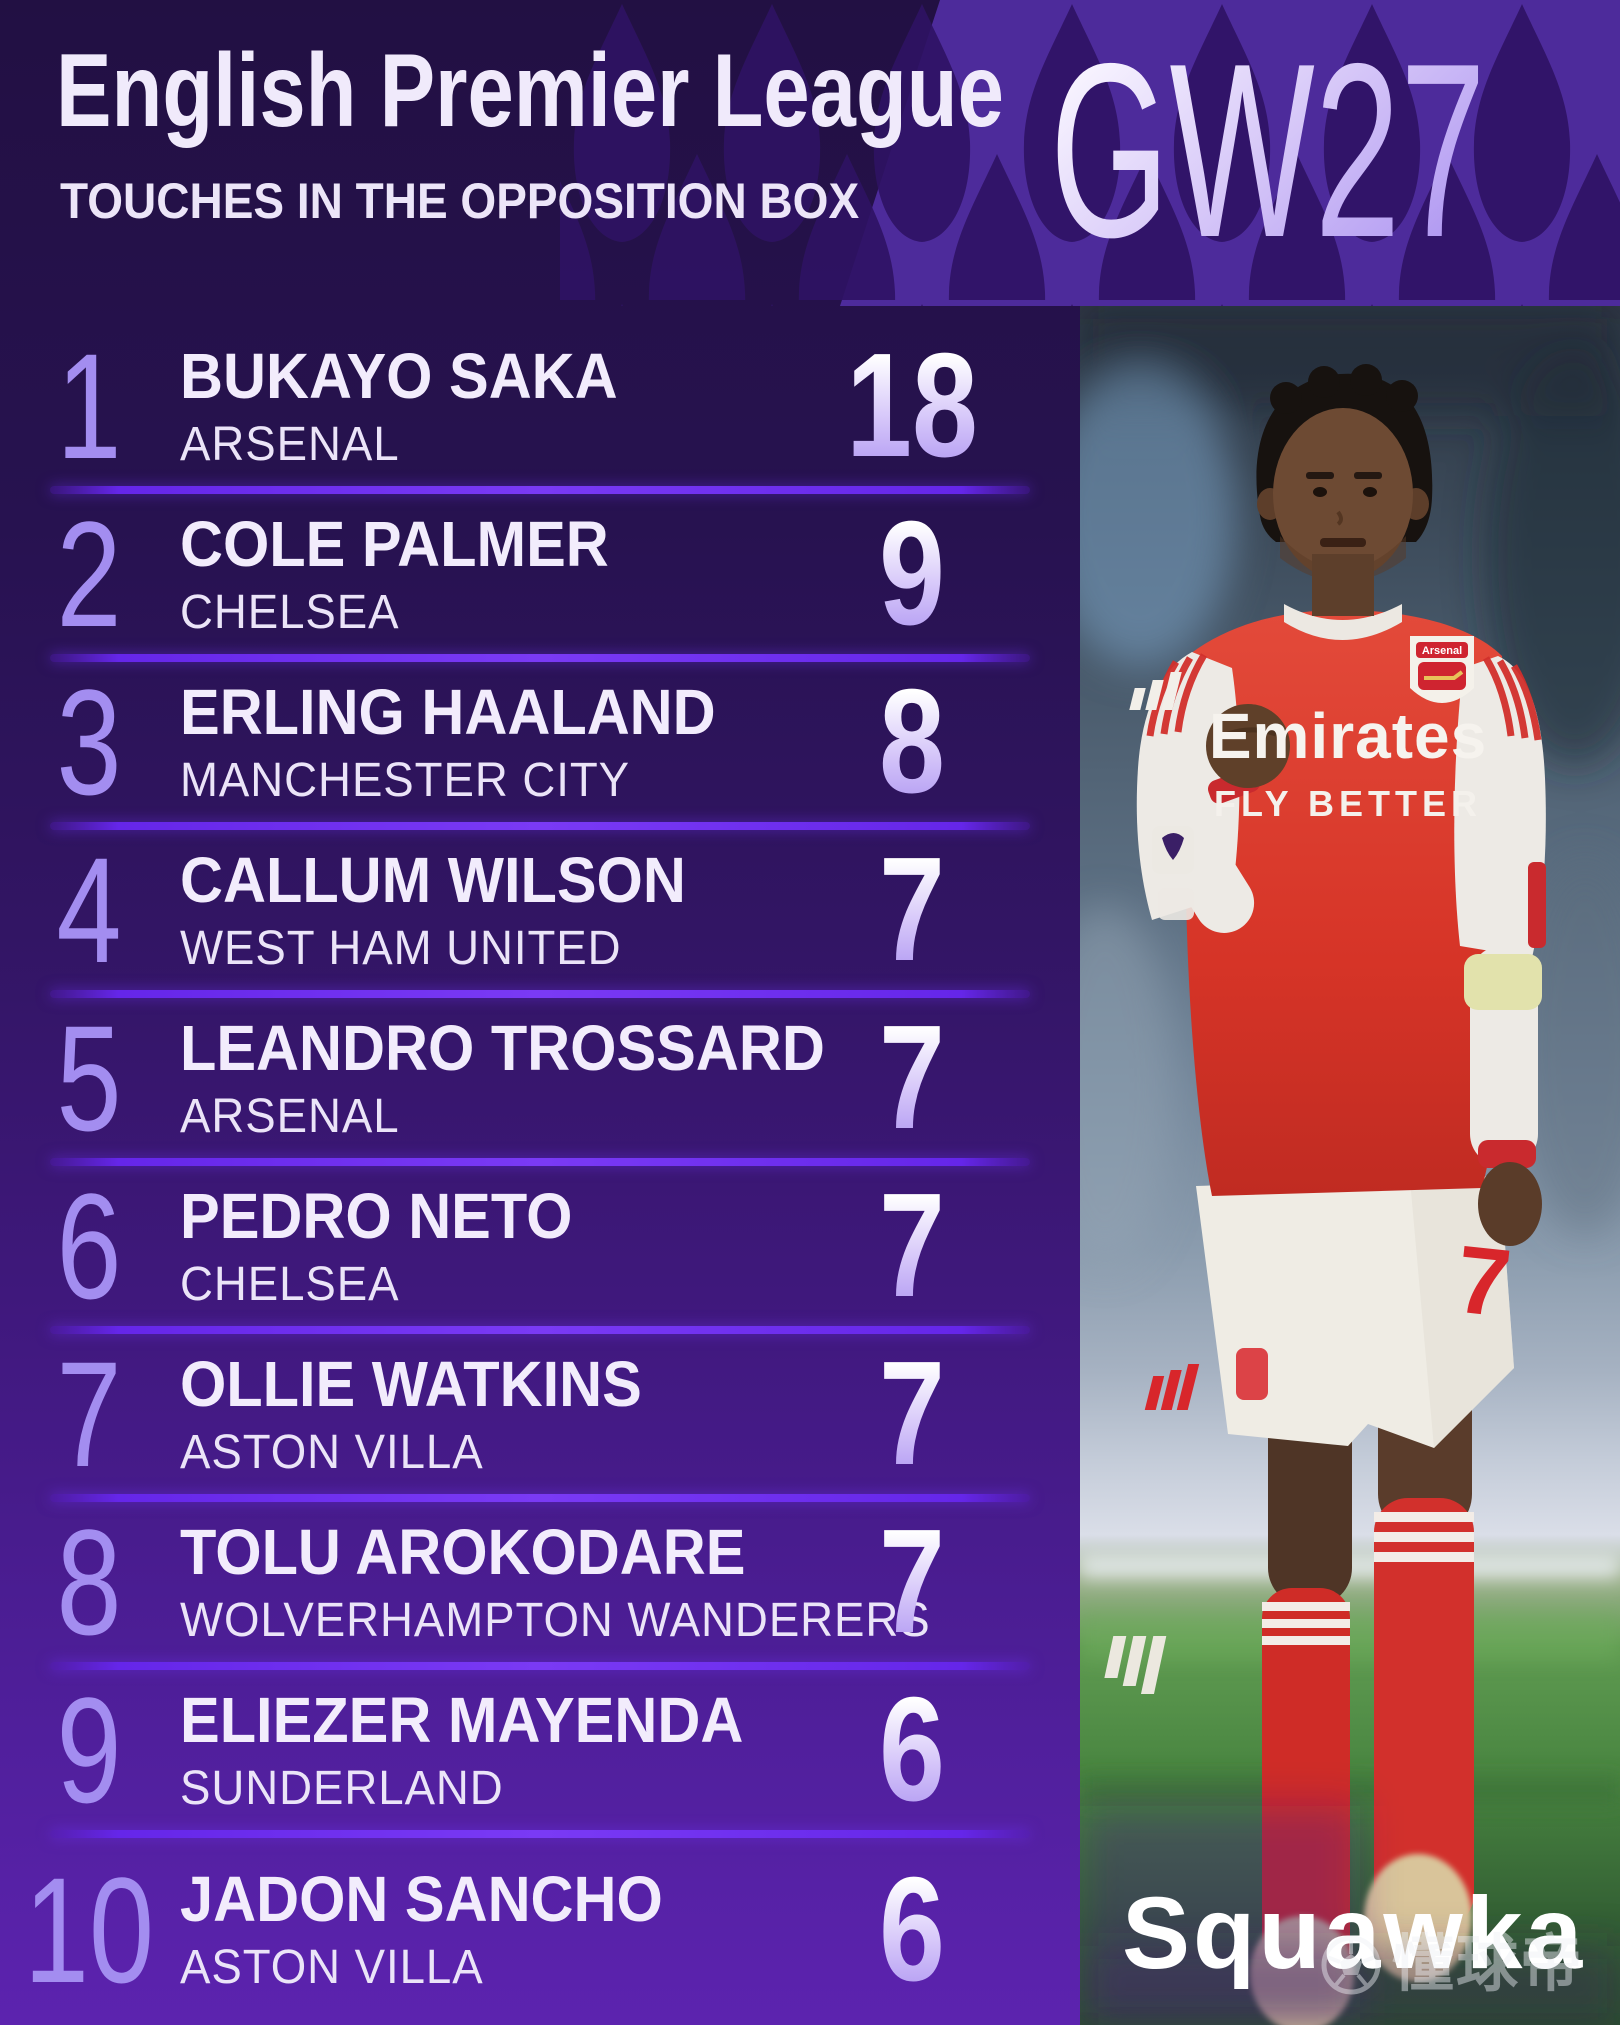 The width and height of the screenshot is (1620, 2025). I want to click on feather-pattern-decoration, so click(1090, 153).